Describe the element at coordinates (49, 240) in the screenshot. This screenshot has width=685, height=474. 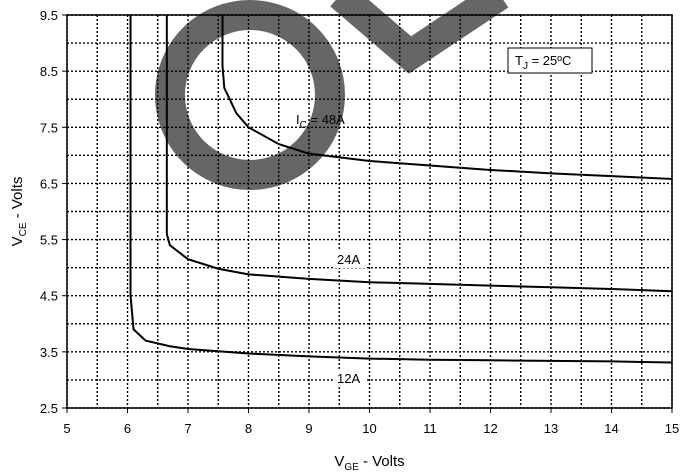
I see `y-tick-label: 5.5` at that location.